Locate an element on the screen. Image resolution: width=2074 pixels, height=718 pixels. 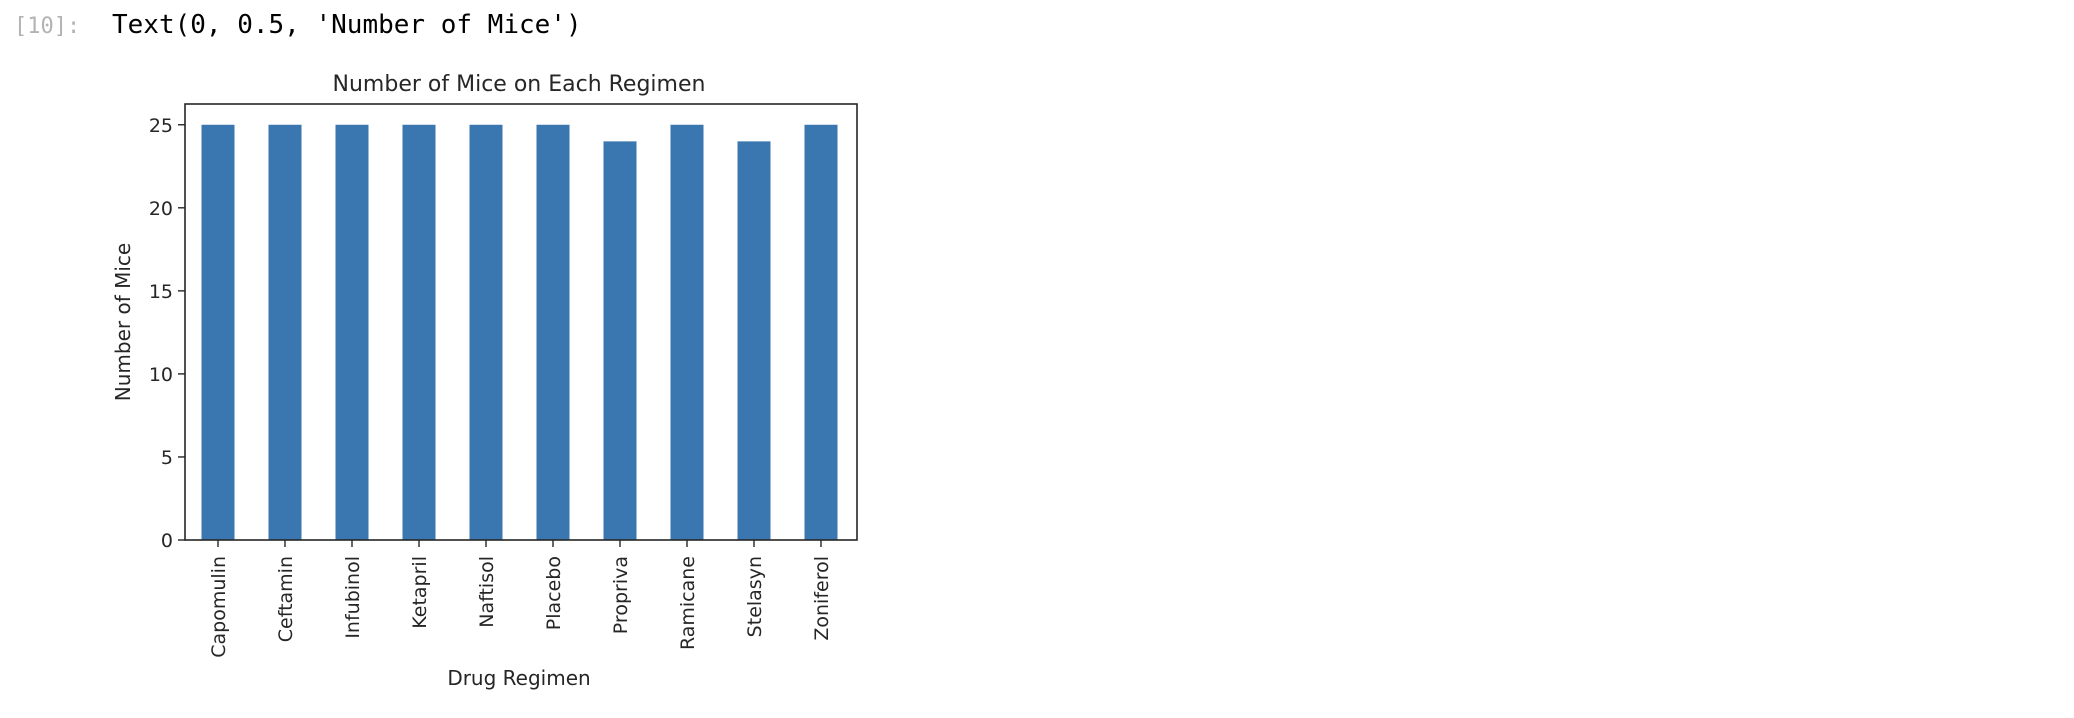
bar-stelasyn is located at coordinates (754, 340).